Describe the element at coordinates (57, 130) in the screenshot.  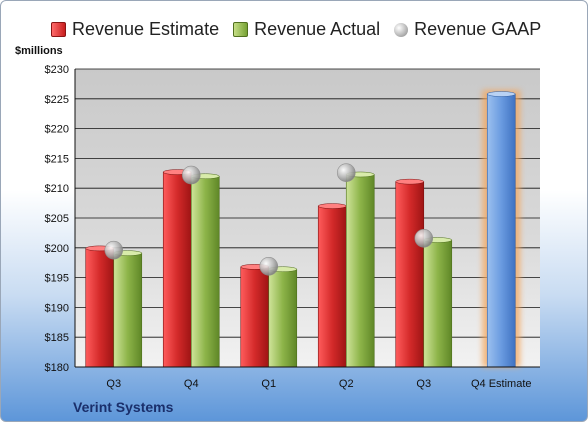
I see `y-tick-label: $220` at that location.